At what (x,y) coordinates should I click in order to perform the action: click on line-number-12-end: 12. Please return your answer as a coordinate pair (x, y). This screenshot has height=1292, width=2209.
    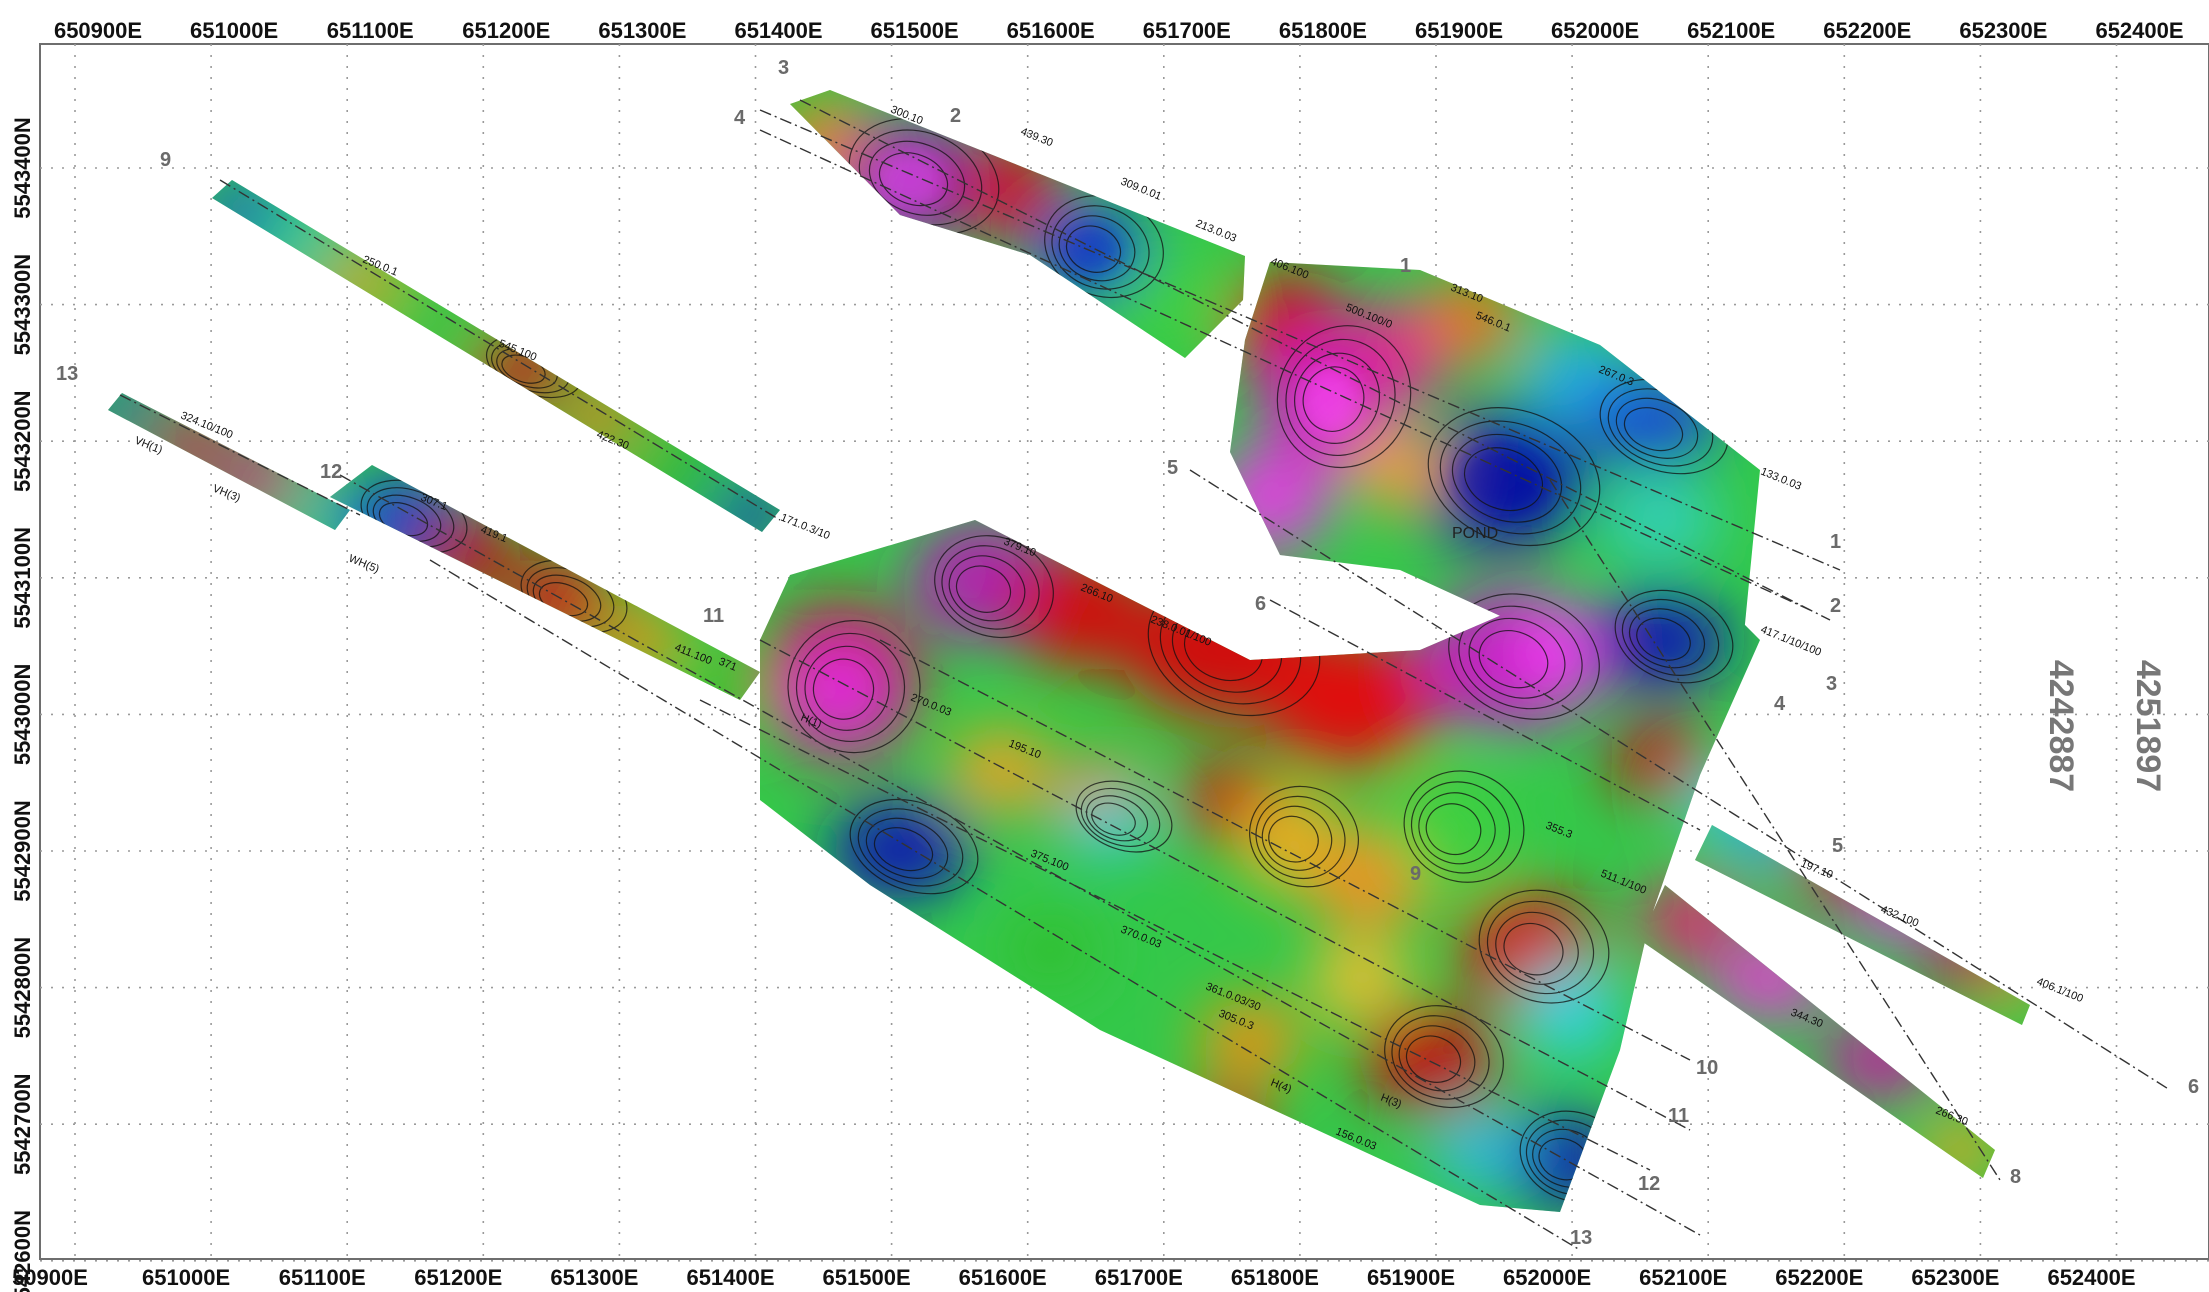
    Looking at the image, I should click on (1649, 1184).